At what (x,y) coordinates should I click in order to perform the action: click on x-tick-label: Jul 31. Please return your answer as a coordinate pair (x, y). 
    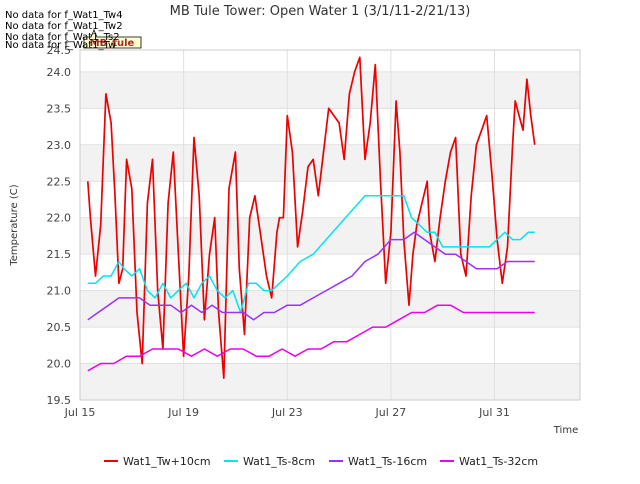
    Looking at the image, I should click on (494, 412).